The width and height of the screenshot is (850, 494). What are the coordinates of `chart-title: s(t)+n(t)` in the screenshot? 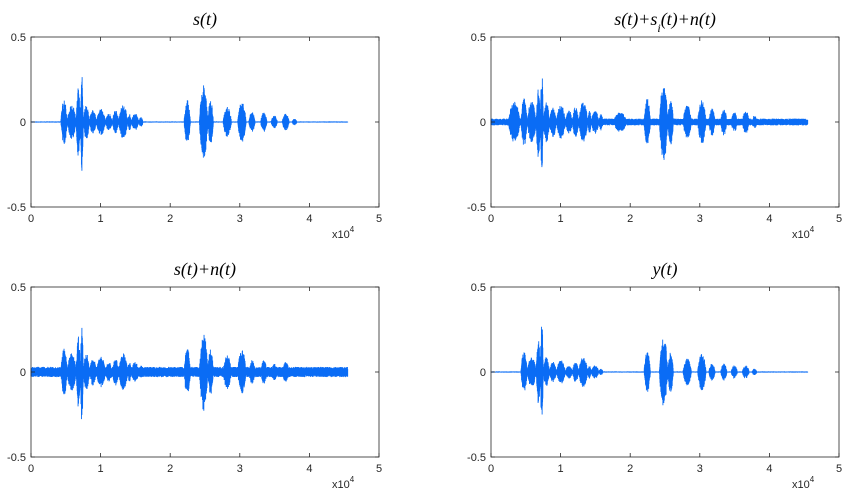 It's located at (205, 269).